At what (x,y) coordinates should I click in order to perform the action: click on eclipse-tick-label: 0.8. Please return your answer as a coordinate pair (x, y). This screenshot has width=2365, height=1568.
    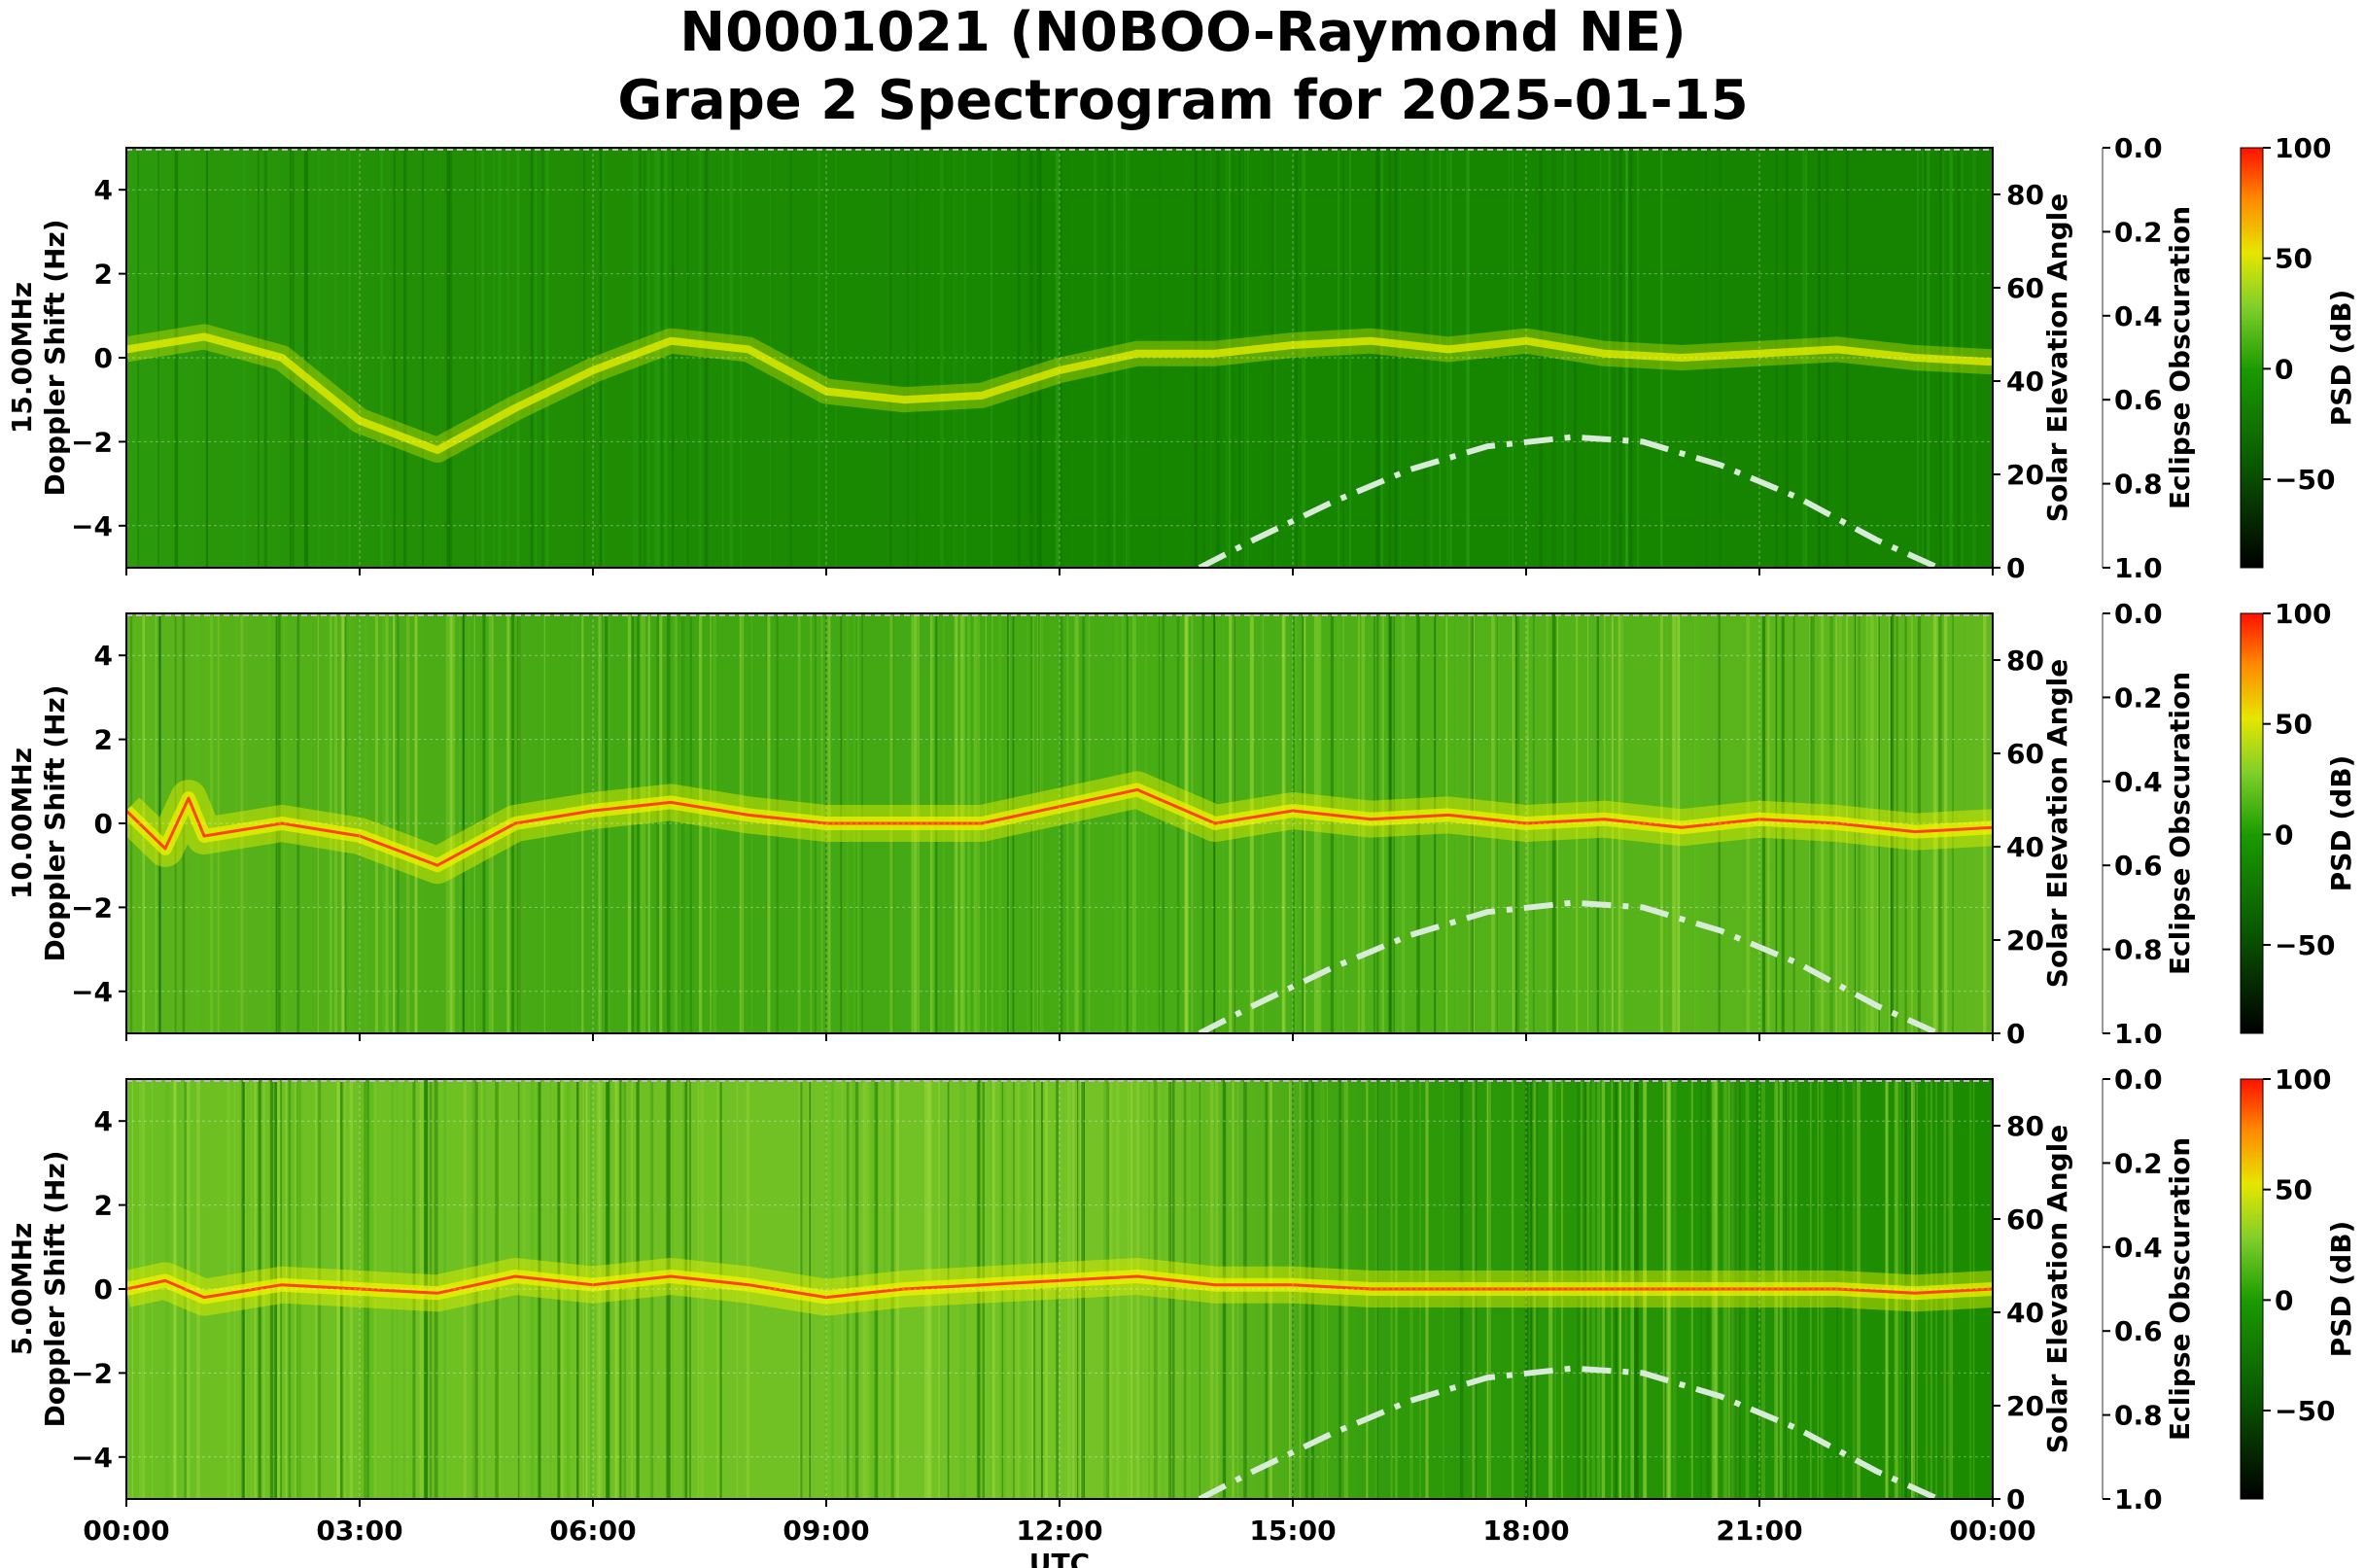
    Looking at the image, I should click on (2138, 1416).